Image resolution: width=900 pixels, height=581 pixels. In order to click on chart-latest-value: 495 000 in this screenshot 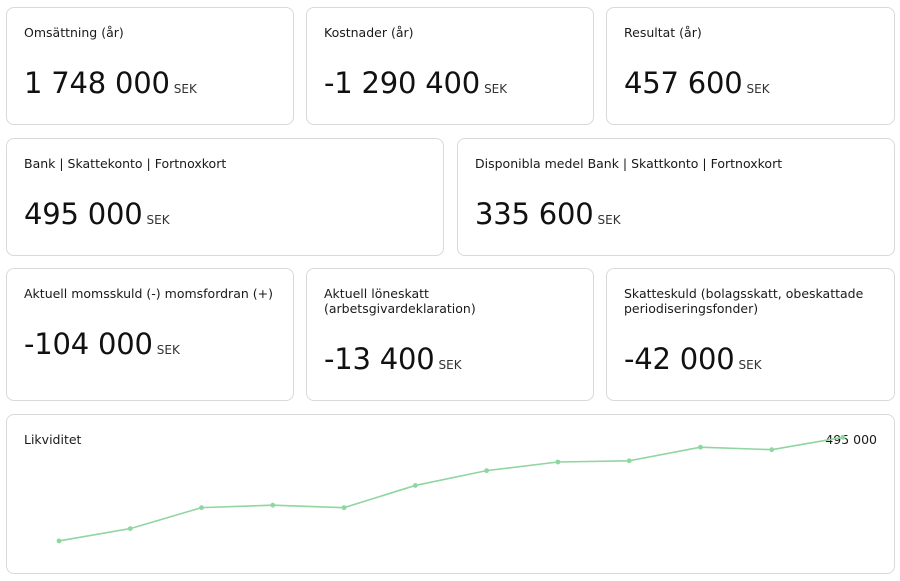, I will do `click(851, 439)`.